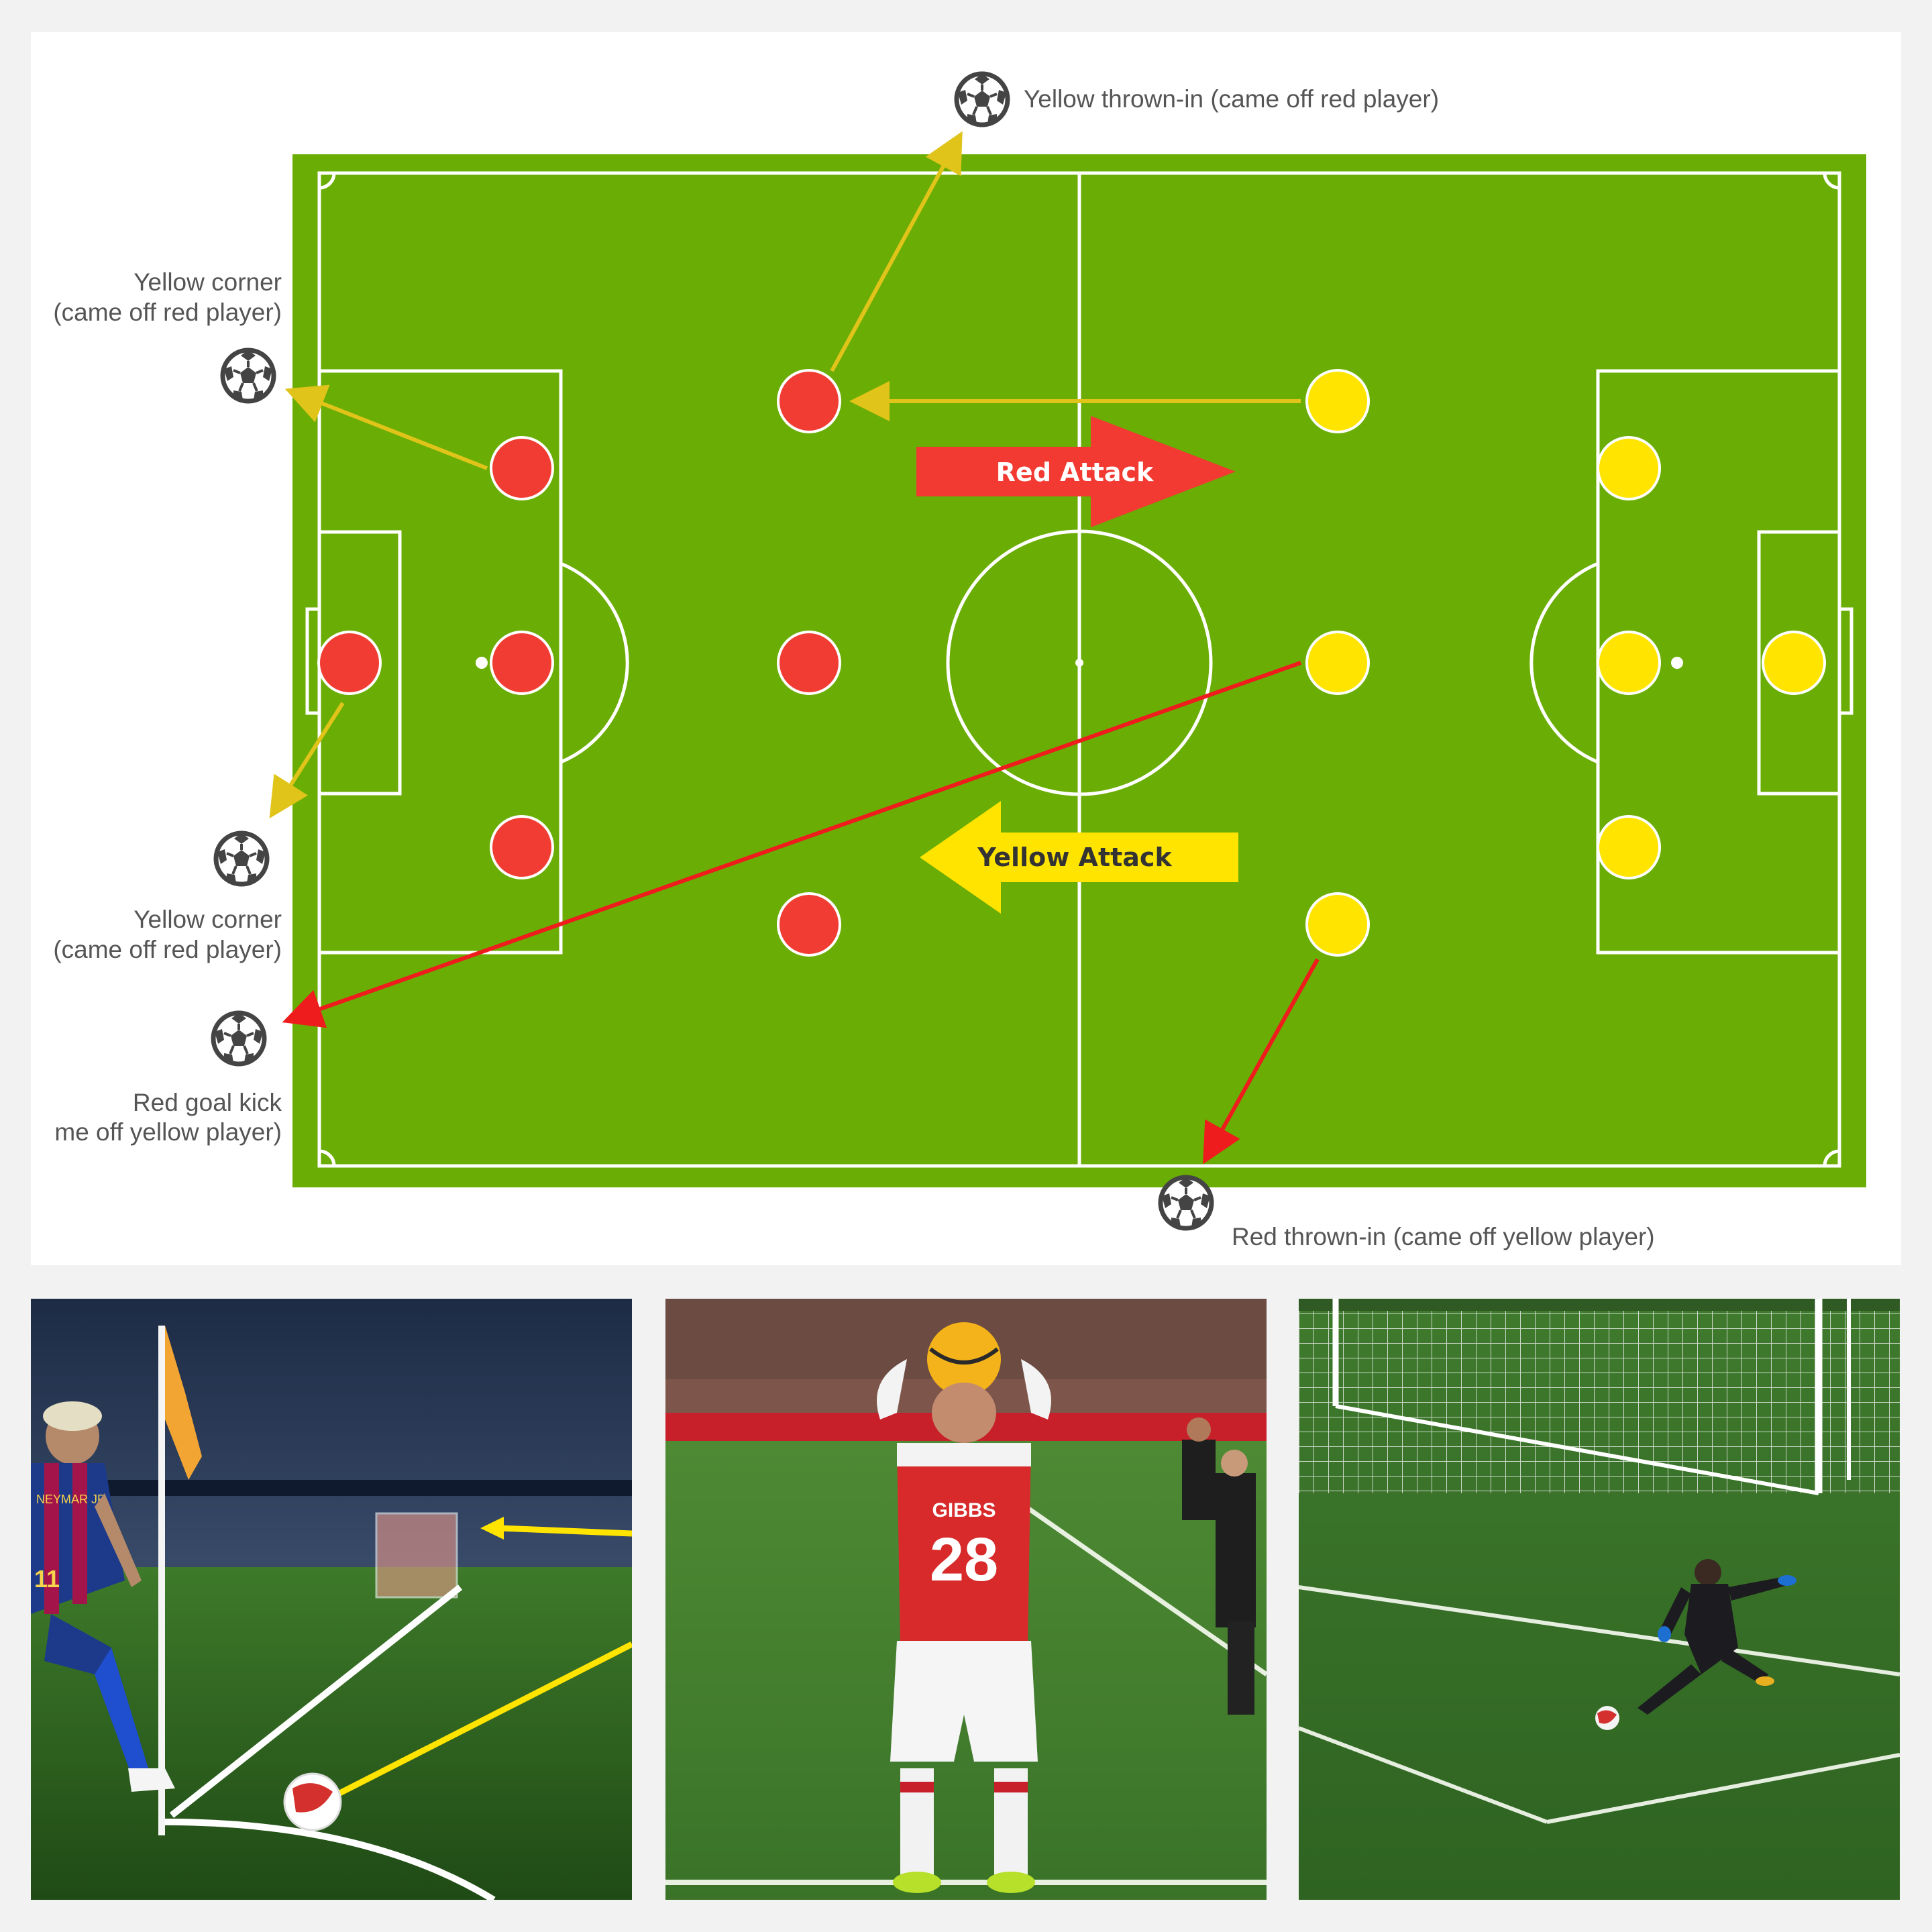  Describe the element at coordinates (964, 1510) in the screenshot. I see `jersey-name: GIBBS` at that location.